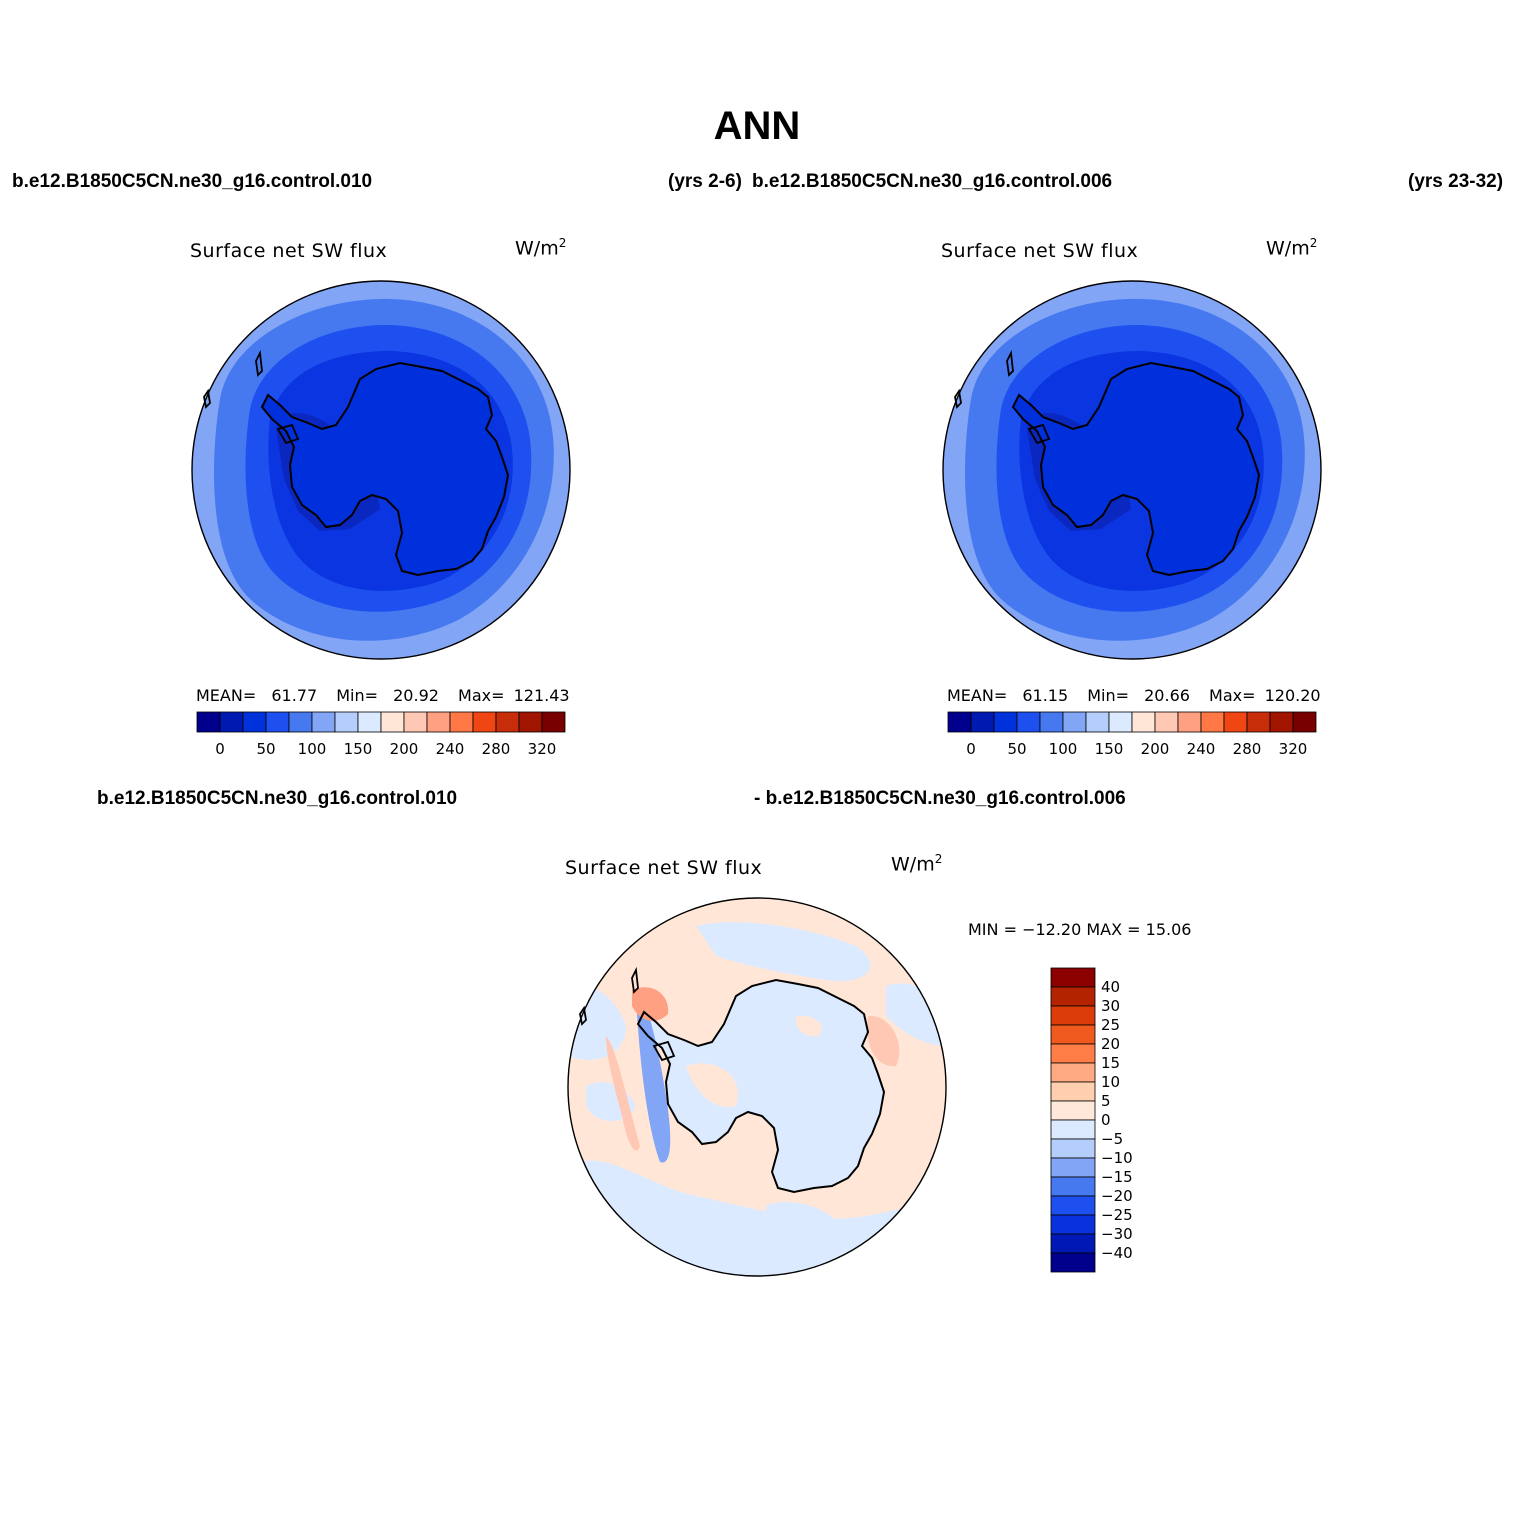  What do you see at coordinates (416, 695) in the screenshot?
I see `min-value: 20.92` at bounding box center [416, 695].